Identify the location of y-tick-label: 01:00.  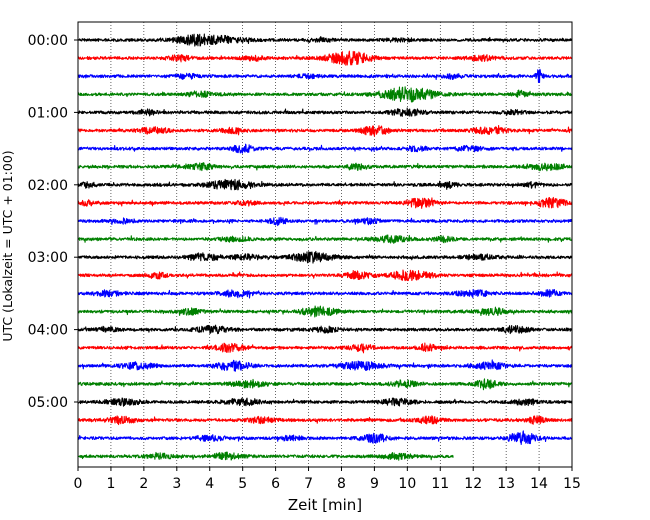
(48, 113).